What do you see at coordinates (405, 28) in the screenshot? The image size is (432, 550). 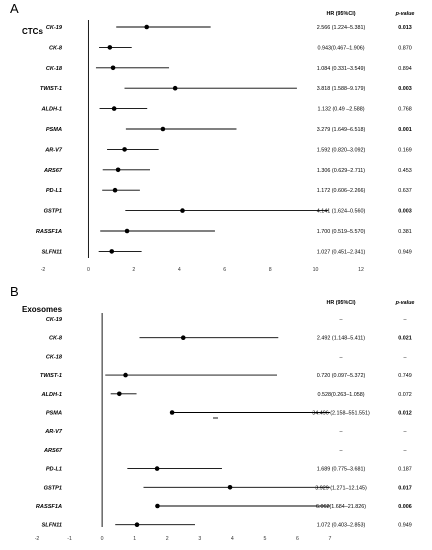 I see `p-value: 0.013` at bounding box center [405, 28].